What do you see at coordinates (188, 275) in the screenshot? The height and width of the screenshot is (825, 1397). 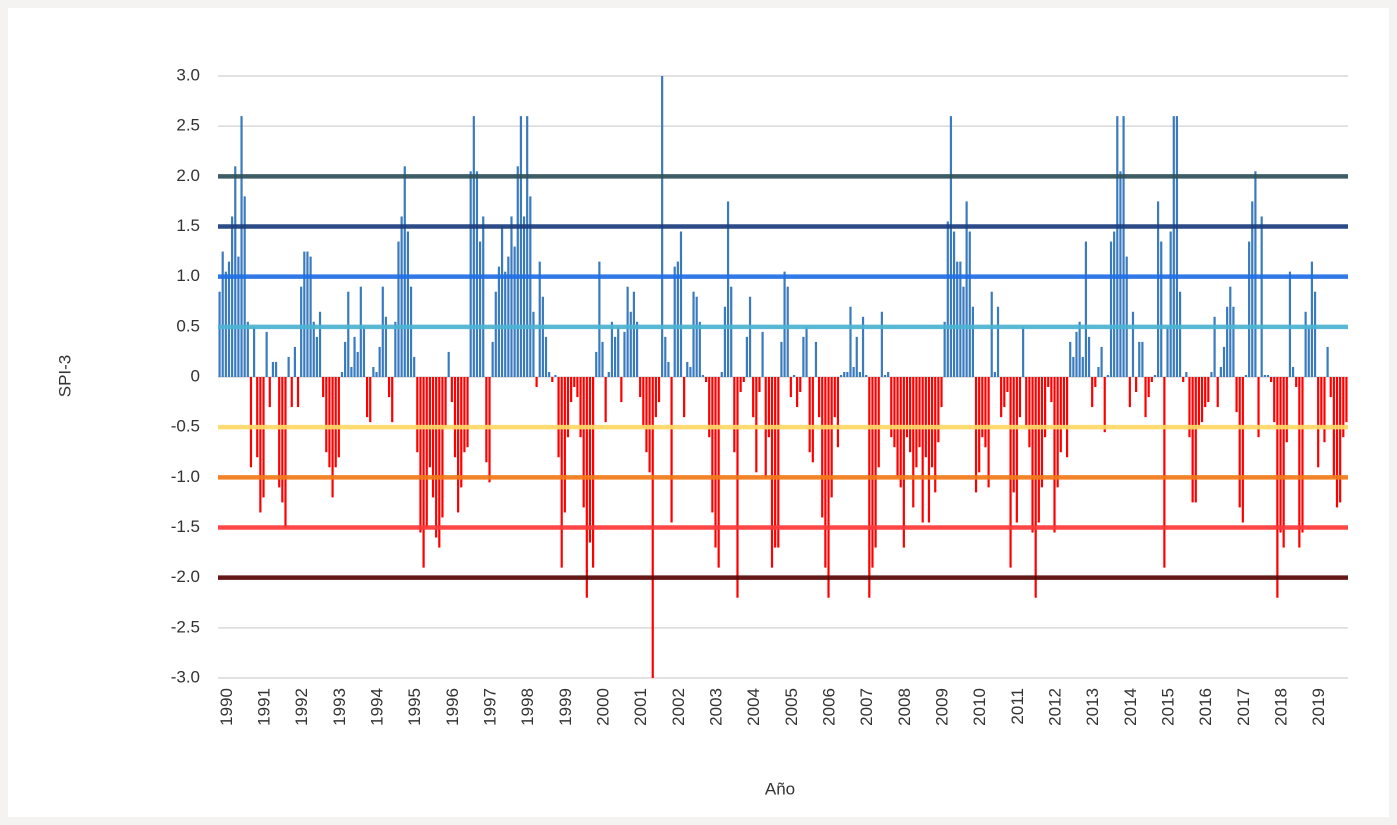 I see `y-tick-label: 1.0` at bounding box center [188, 275].